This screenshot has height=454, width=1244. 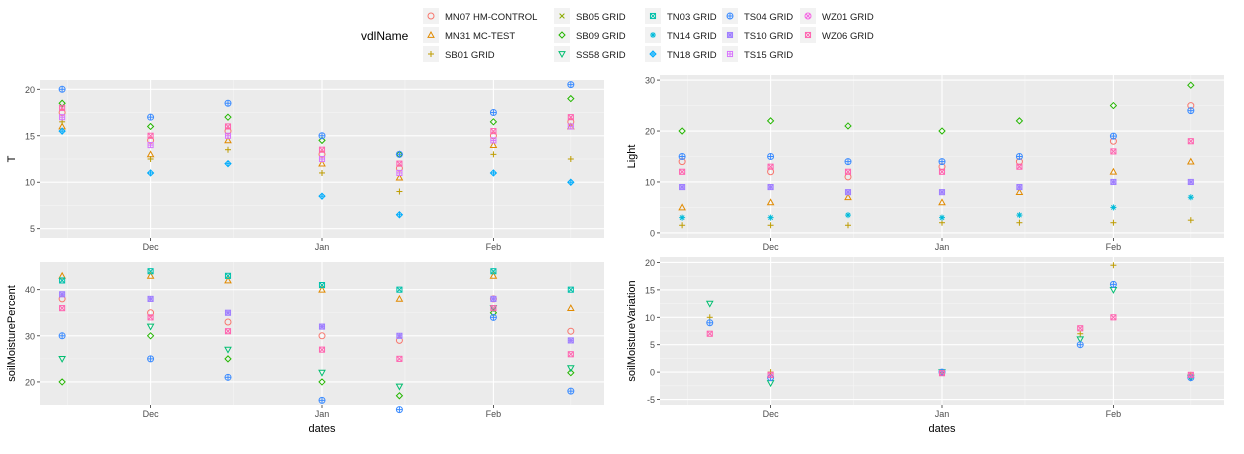 I want to click on legend-label: TS10 GRID, so click(x=768, y=36).